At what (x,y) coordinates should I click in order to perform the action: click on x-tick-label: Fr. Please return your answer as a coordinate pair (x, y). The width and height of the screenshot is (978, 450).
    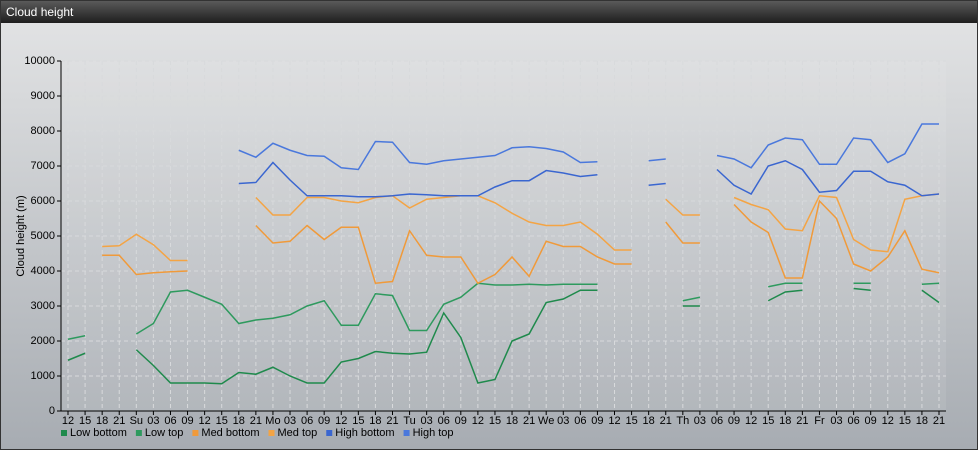
    Looking at the image, I should click on (819, 421).